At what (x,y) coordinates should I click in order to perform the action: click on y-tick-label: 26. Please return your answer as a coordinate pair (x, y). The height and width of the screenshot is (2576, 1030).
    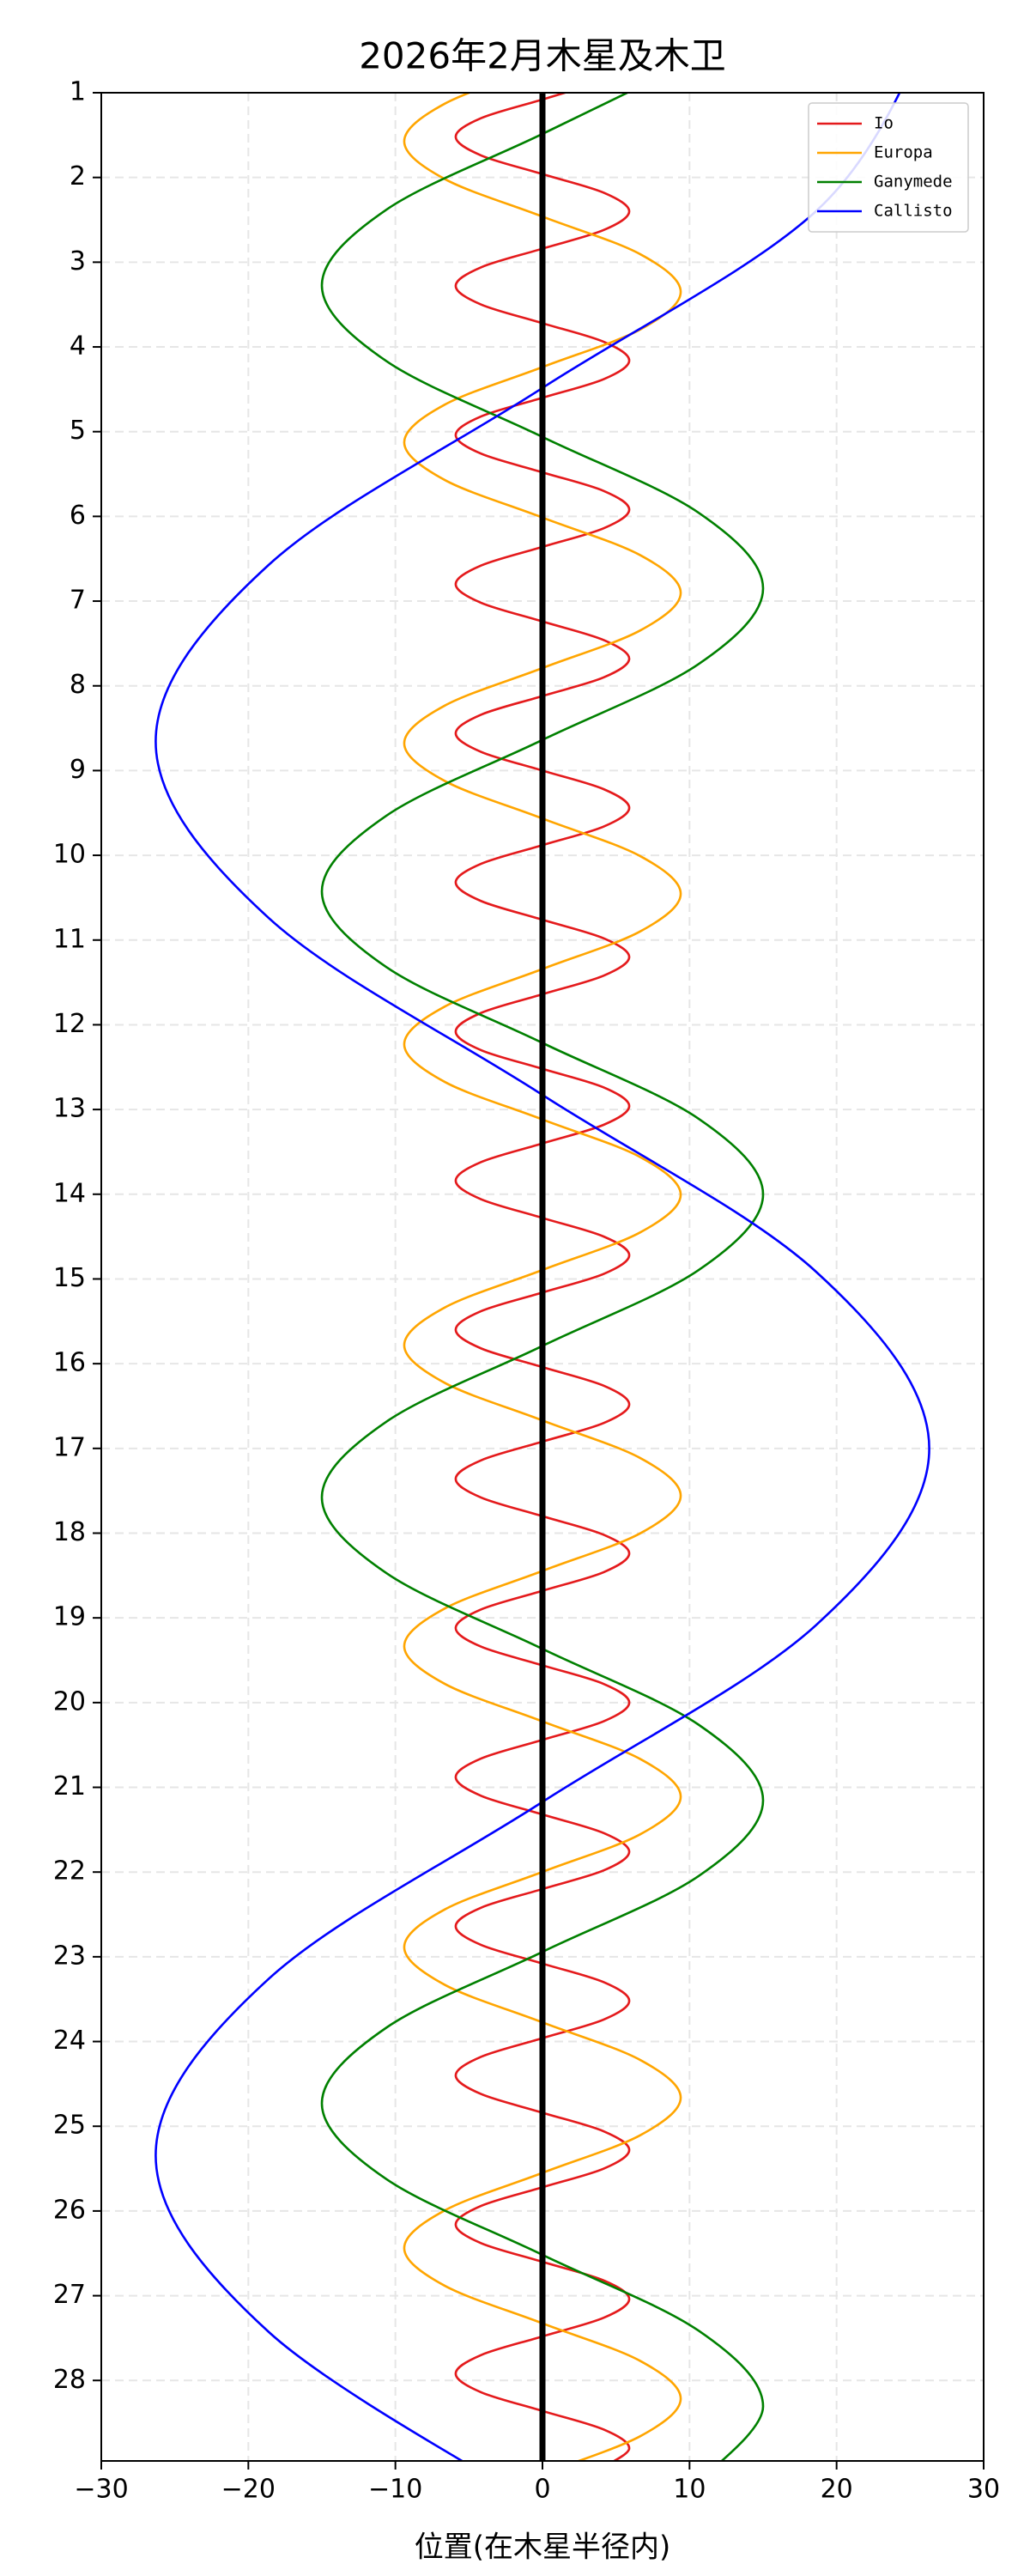
    Looking at the image, I should click on (69, 2210).